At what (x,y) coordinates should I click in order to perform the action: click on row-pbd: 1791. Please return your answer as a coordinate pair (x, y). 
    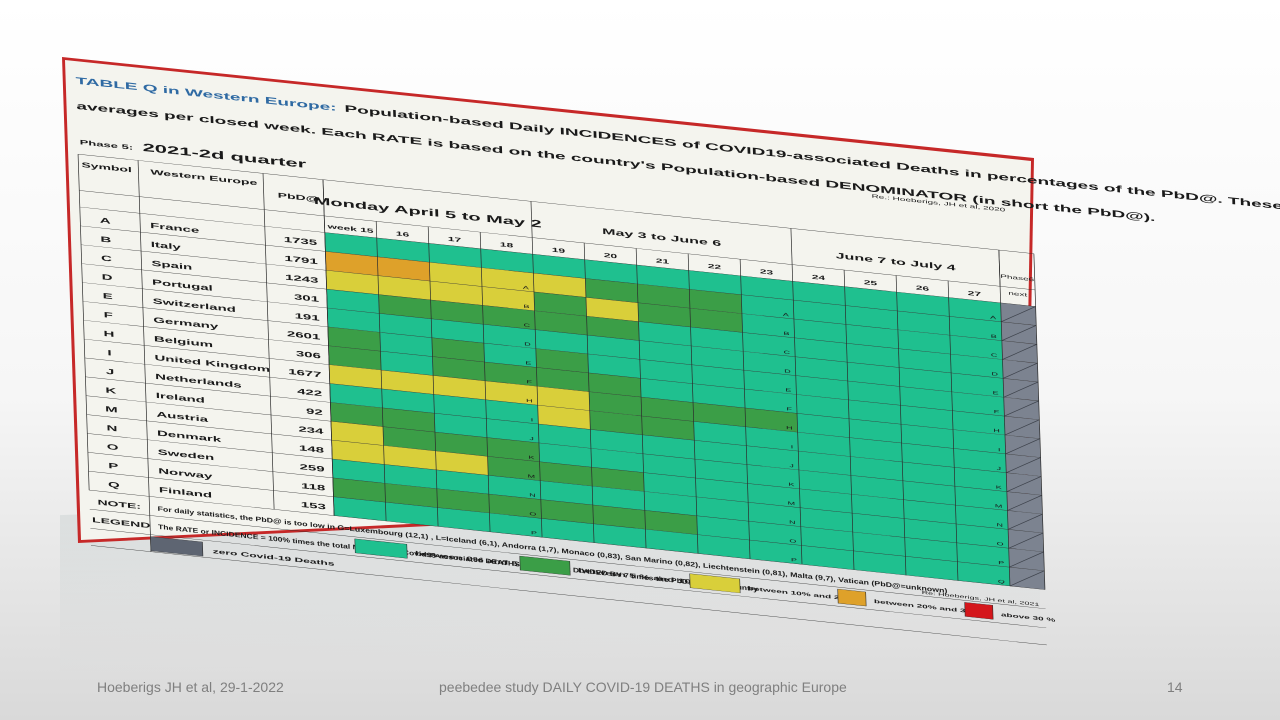
    Looking at the image, I should click on (301, 260).